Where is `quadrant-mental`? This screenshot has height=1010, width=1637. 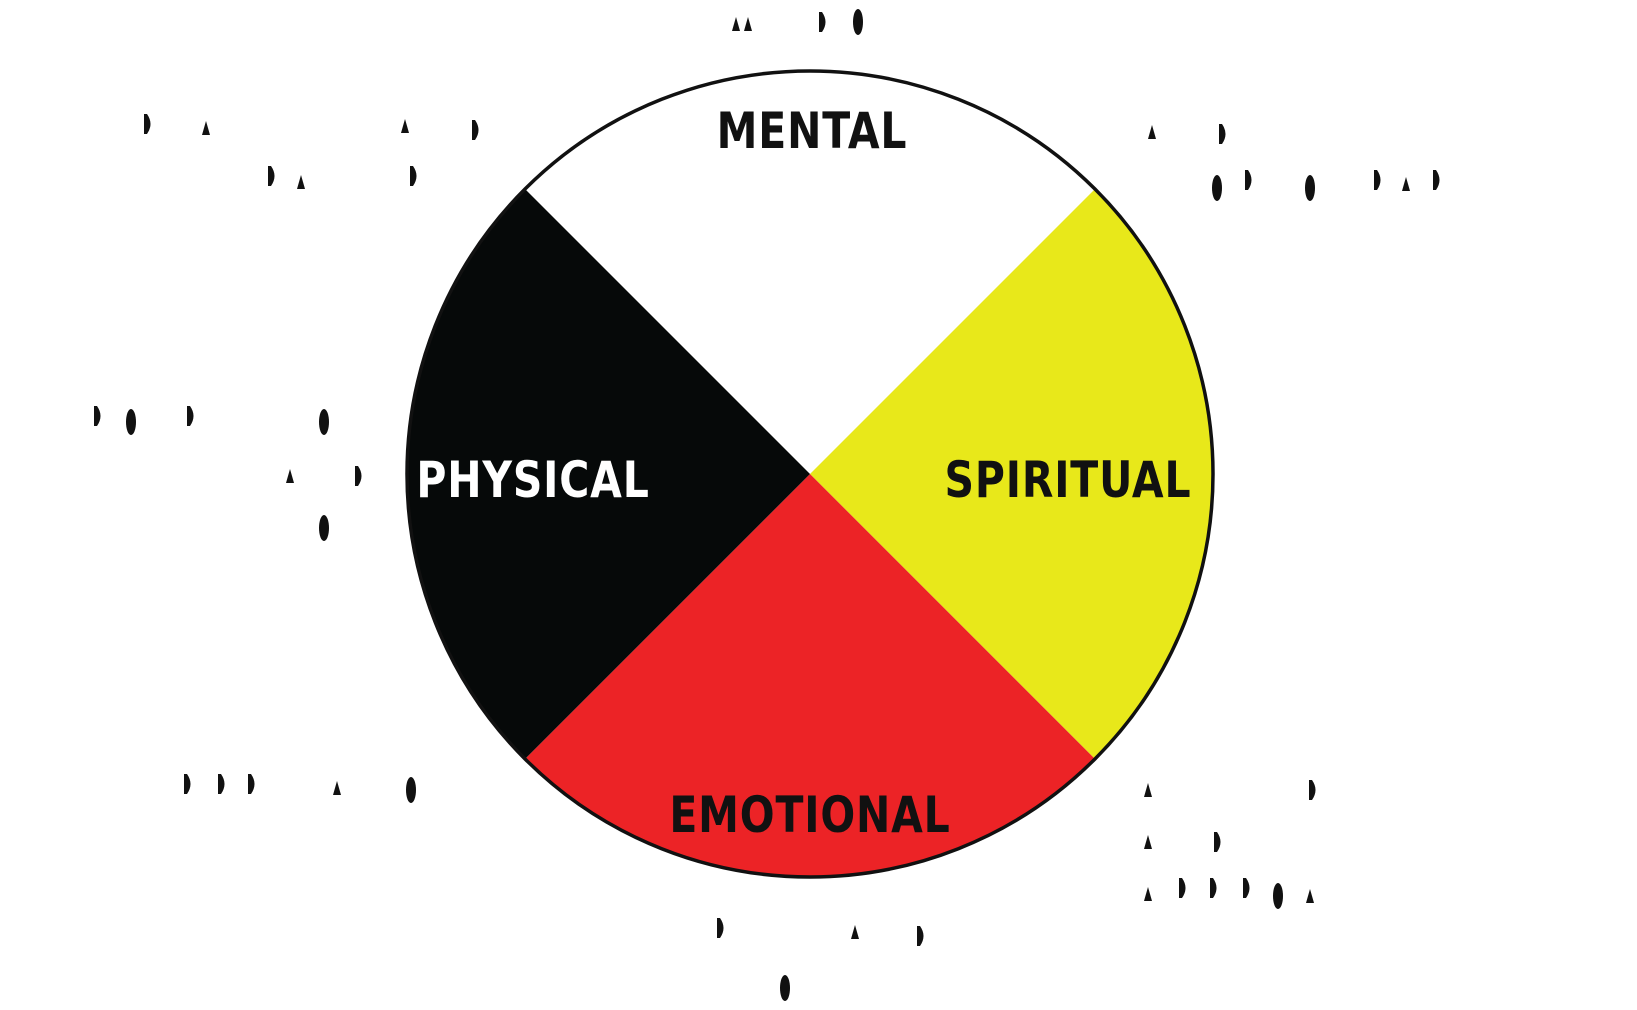 quadrant-mental is located at coordinates (810, 272).